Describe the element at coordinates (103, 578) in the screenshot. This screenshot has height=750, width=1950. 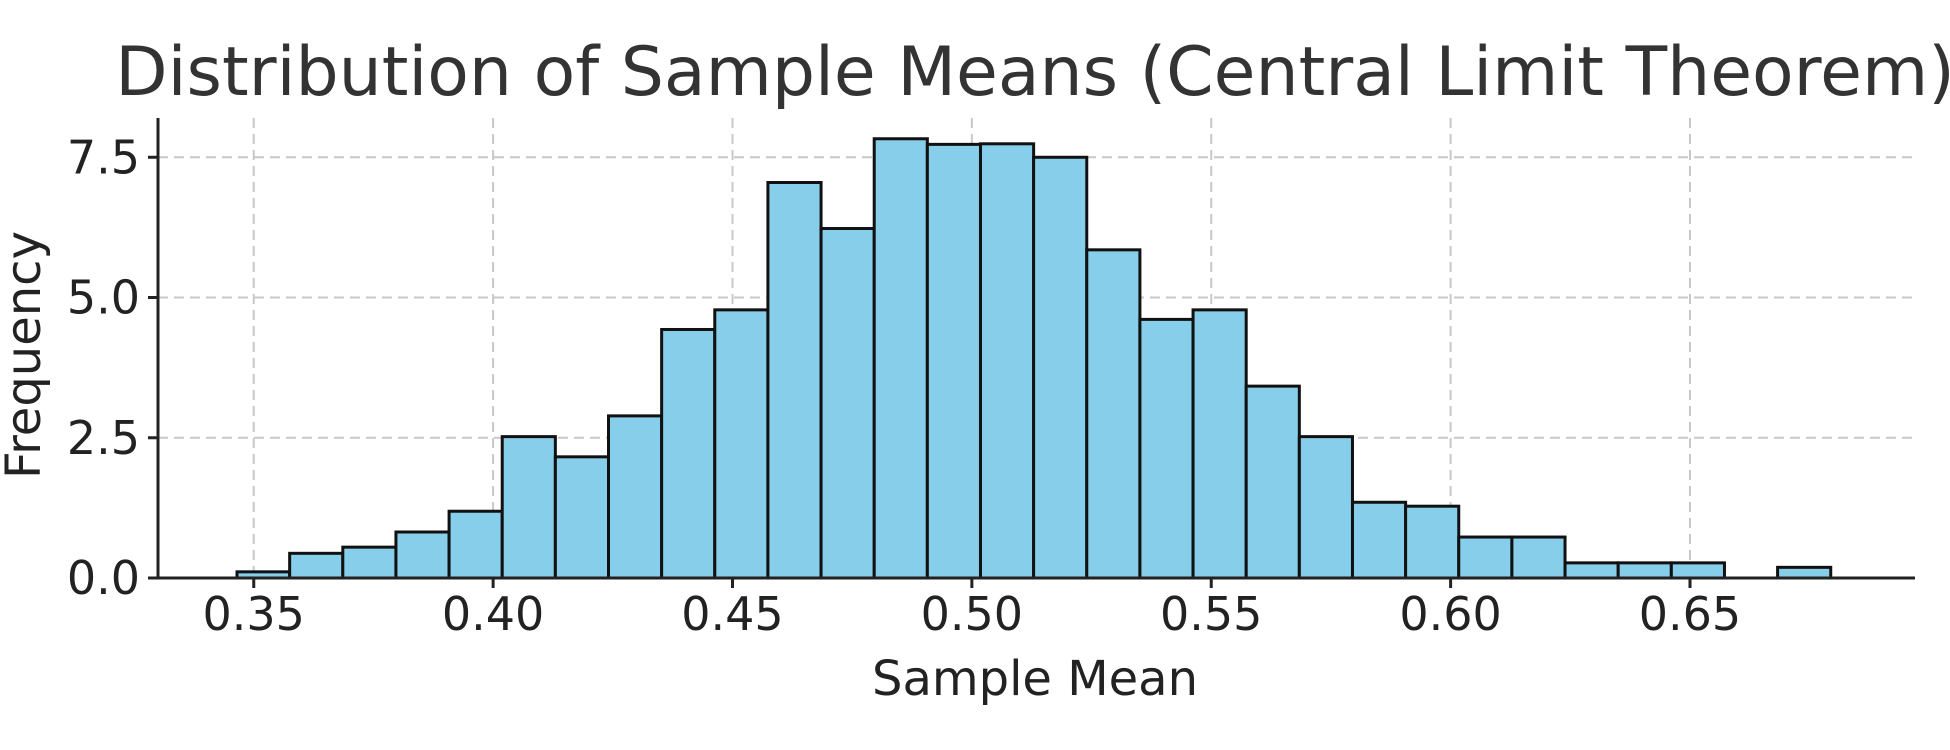
I see `y-tick-label-0: 0.0` at that location.